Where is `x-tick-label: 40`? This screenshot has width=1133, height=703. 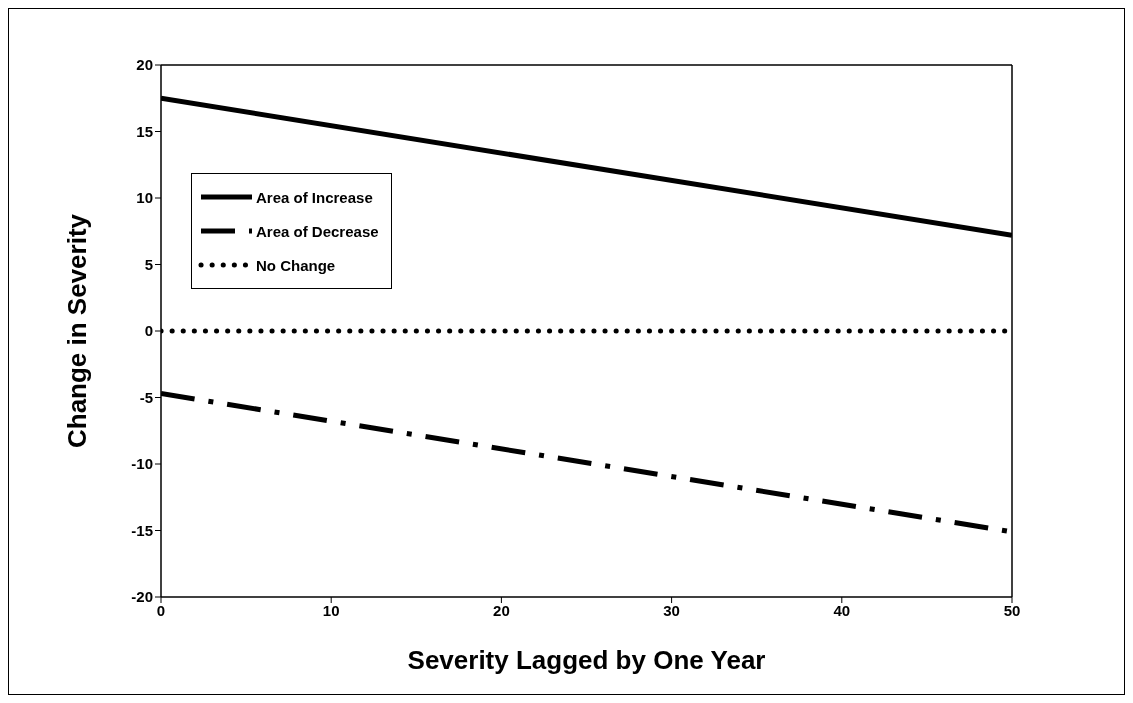
x-tick-label: 40 is located at coordinates (842, 610).